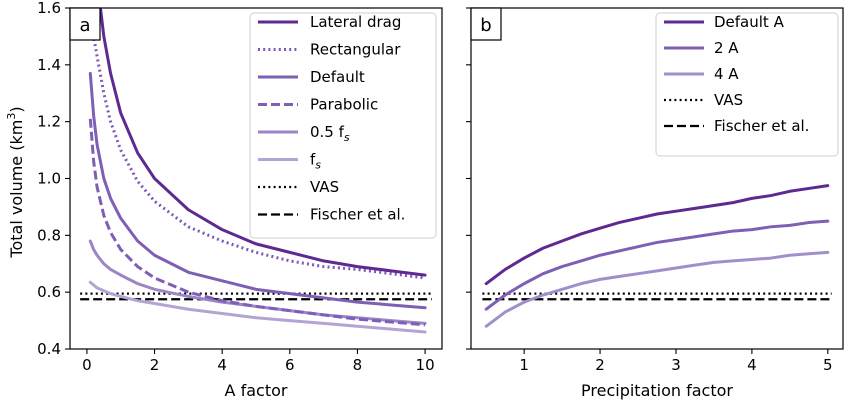 This screenshot has height=407, width=850. I want to click on legend-label: 0.5 fs, so click(330, 133).